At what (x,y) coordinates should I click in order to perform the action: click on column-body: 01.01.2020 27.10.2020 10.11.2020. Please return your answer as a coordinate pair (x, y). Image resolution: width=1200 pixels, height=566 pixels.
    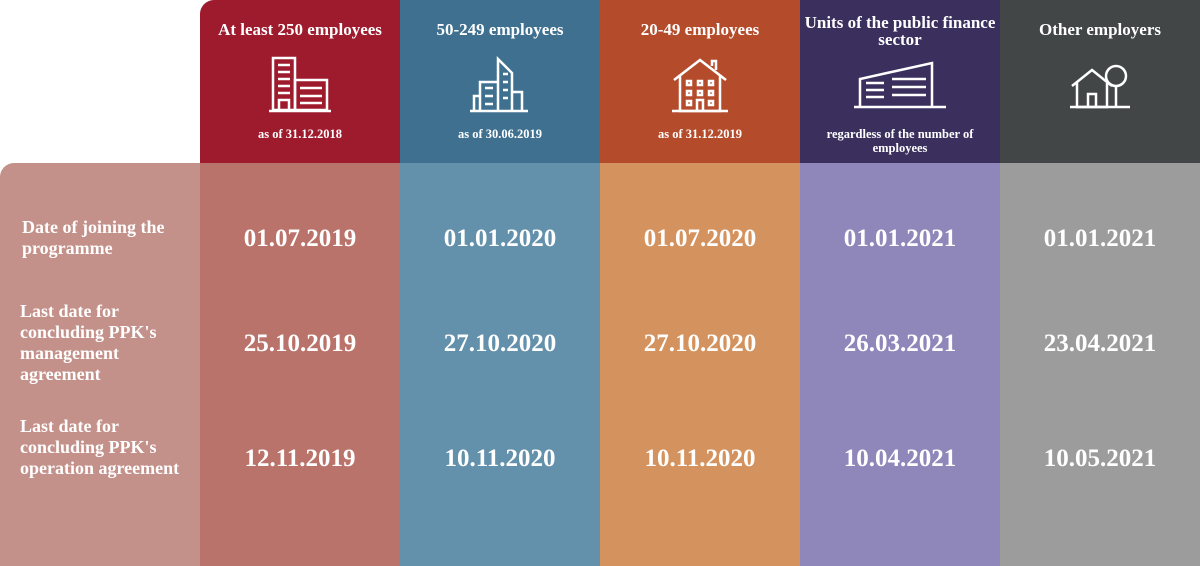
    Looking at the image, I should click on (500, 364).